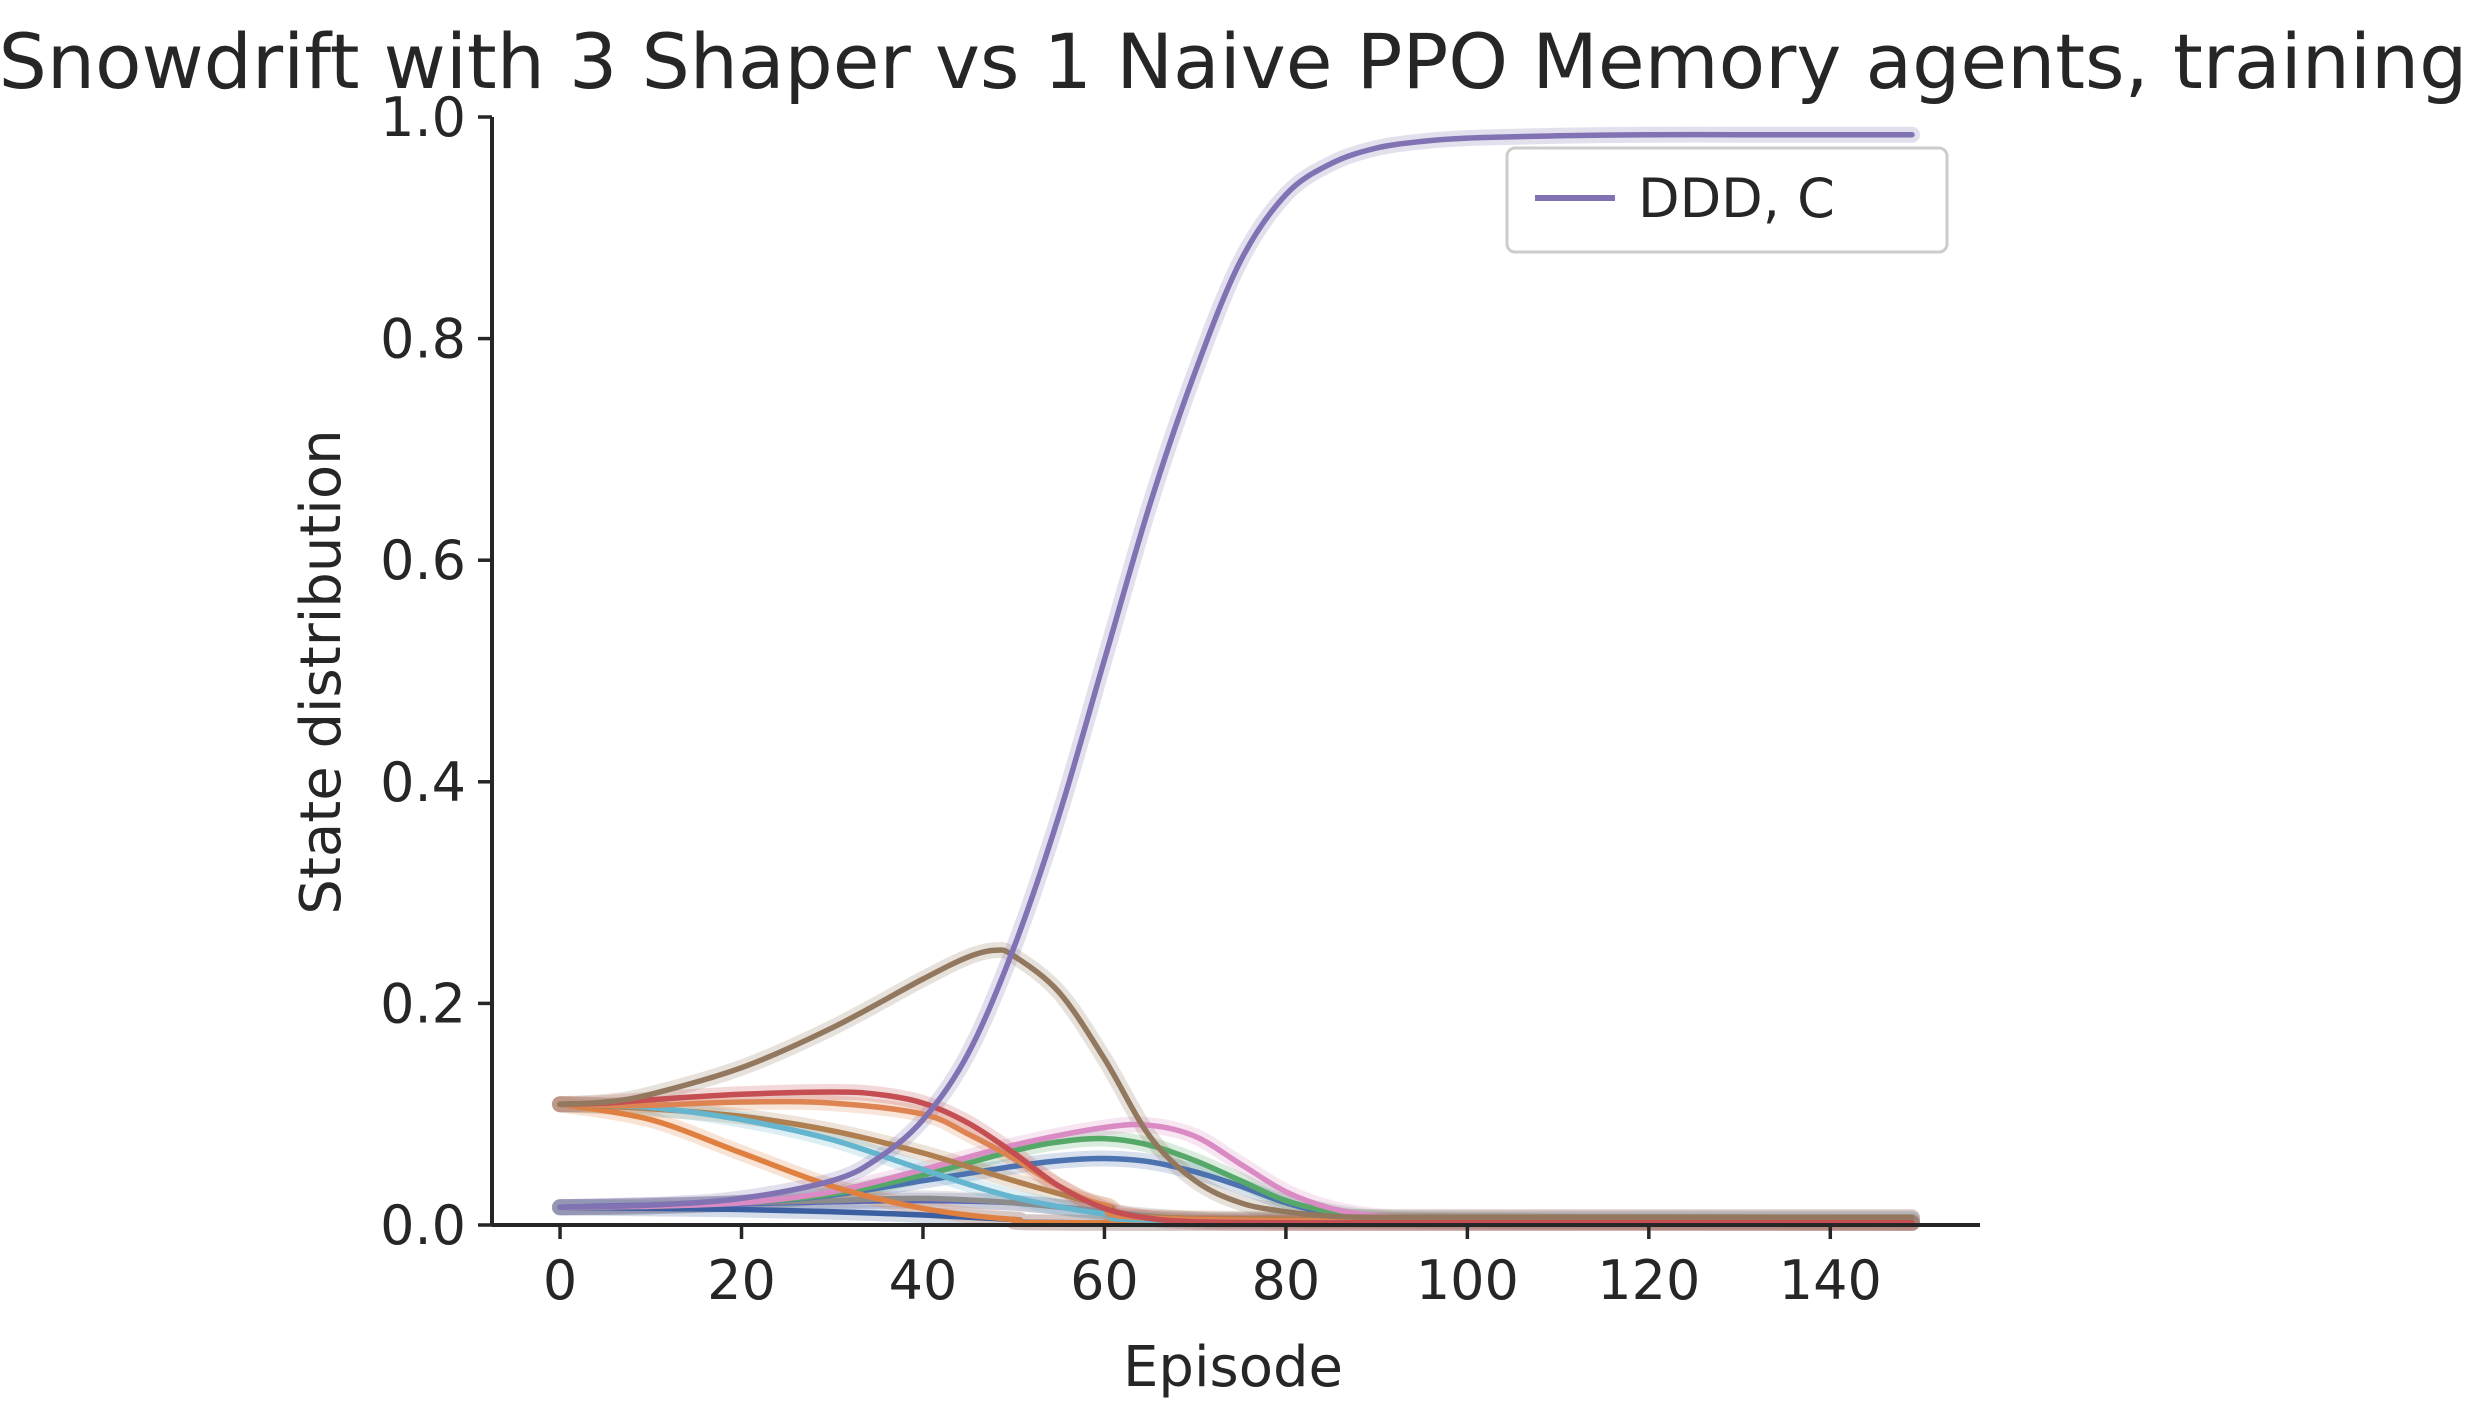 The image size is (2467, 1425). I want to click on x-tick-label: 60, so click(1104, 1280).